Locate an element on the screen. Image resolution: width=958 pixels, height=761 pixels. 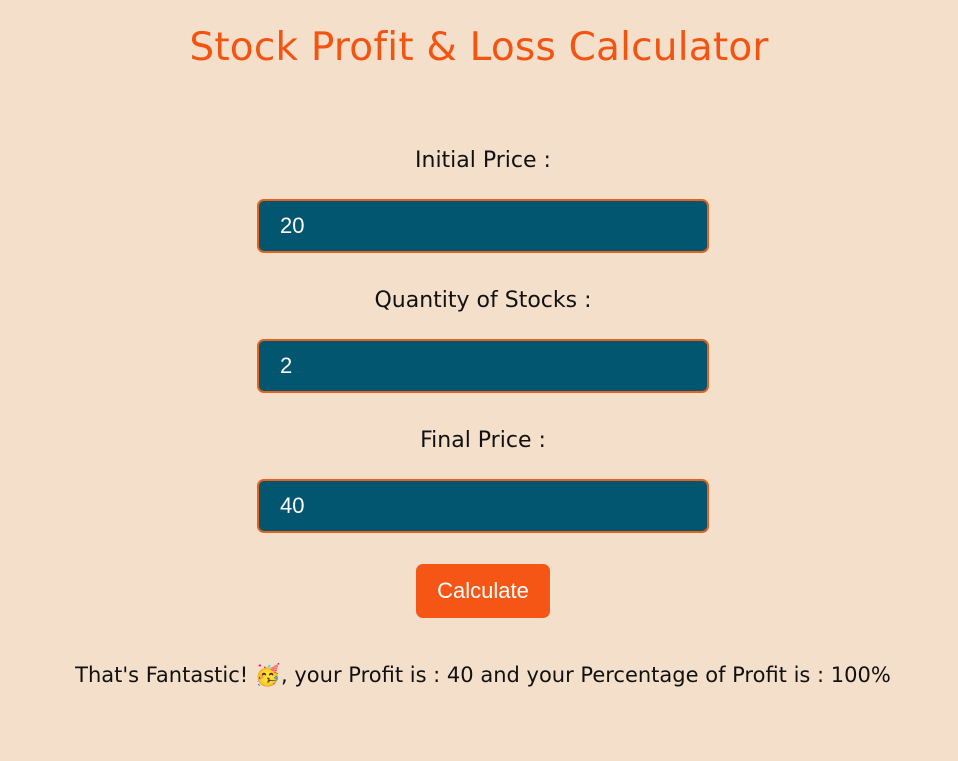
result-prefix: That's Fantastic! is located at coordinates (165, 675).